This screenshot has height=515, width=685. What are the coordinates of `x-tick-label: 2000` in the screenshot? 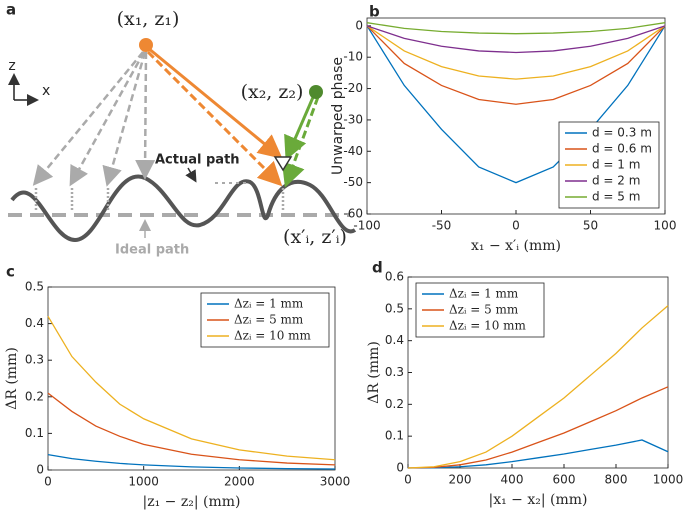 It's located at (239, 482).